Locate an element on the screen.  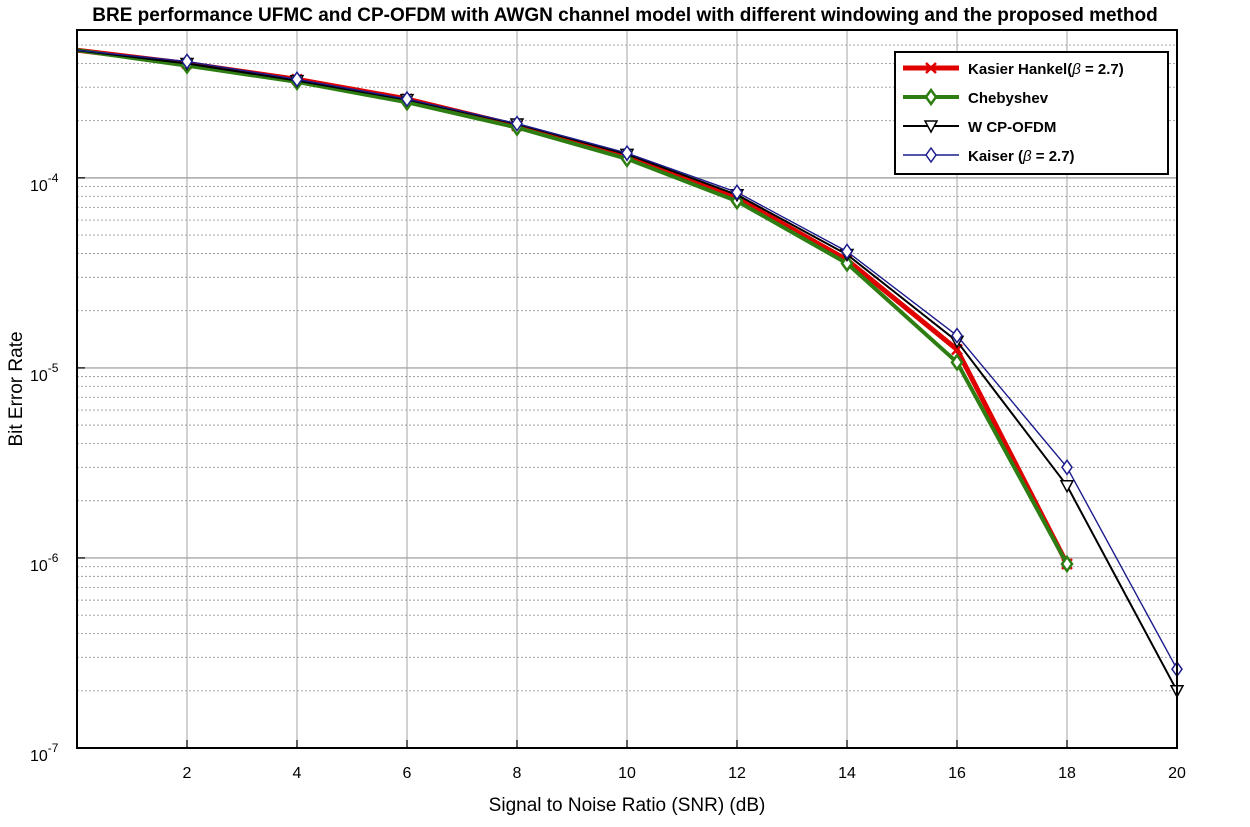
y-axis-ticks: 10⁻⁴ 10⁻⁵ 10⁻⁶ 10⁻⁷ is located at coordinates (57, 468).